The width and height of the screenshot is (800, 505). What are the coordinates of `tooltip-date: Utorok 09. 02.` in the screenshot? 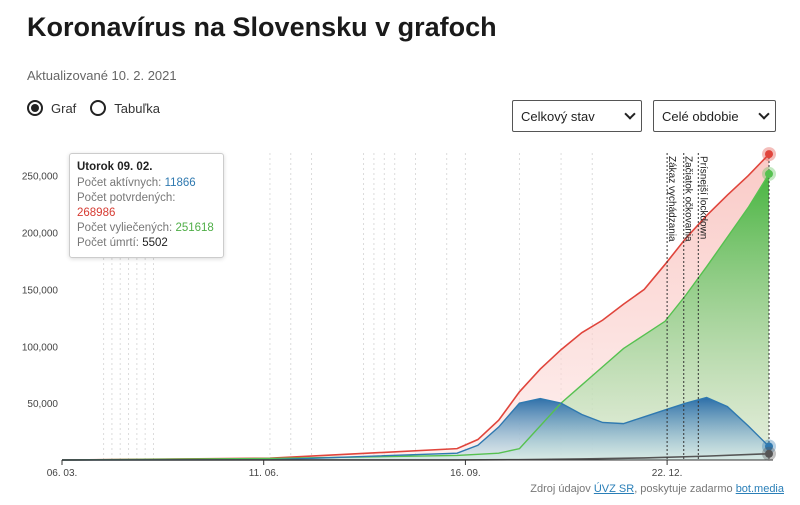 It's located at (115, 167).